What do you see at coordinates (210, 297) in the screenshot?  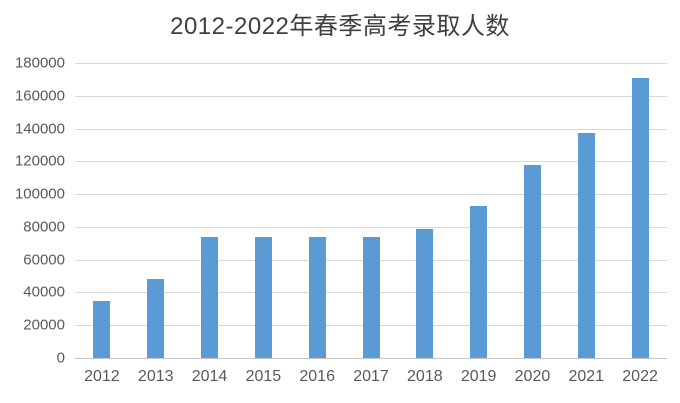 I see `bar-2014` at bounding box center [210, 297].